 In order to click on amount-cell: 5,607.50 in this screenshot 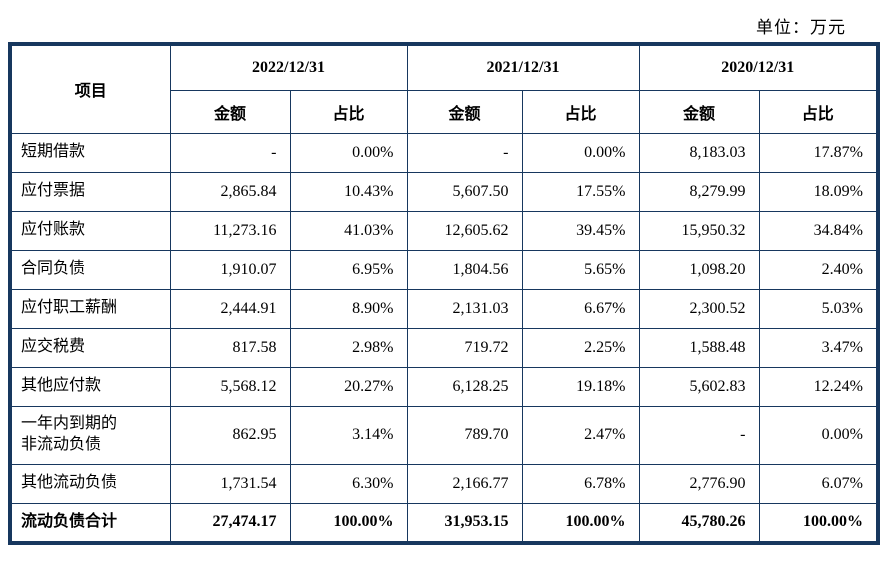, I will do `click(464, 191)`.